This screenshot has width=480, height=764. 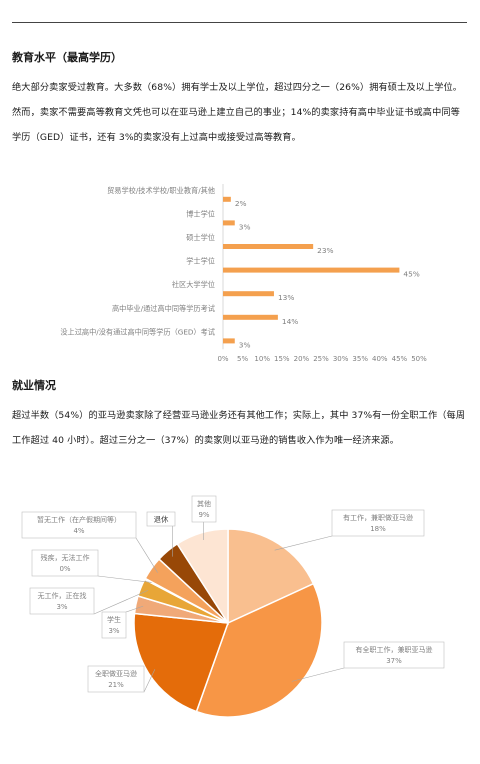 What do you see at coordinates (302, 359) in the screenshot?
I see `bar-x-tick-label: 20%` at bounding box center [302, 359].